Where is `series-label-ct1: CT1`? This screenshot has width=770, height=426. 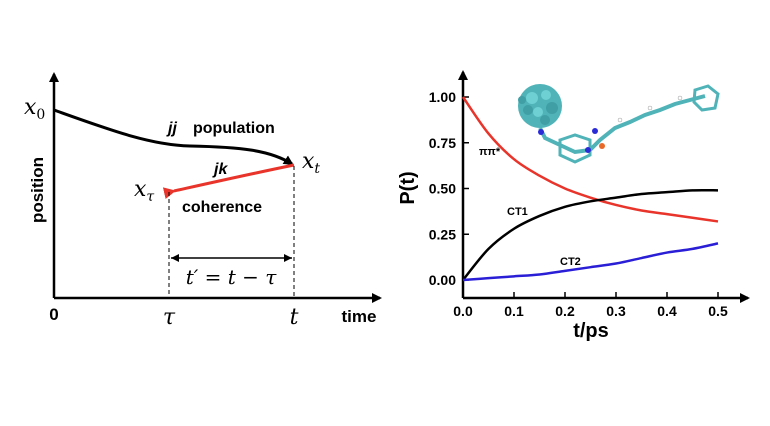
series-label-ct1: CT1 is located at coordinates (517, 212).